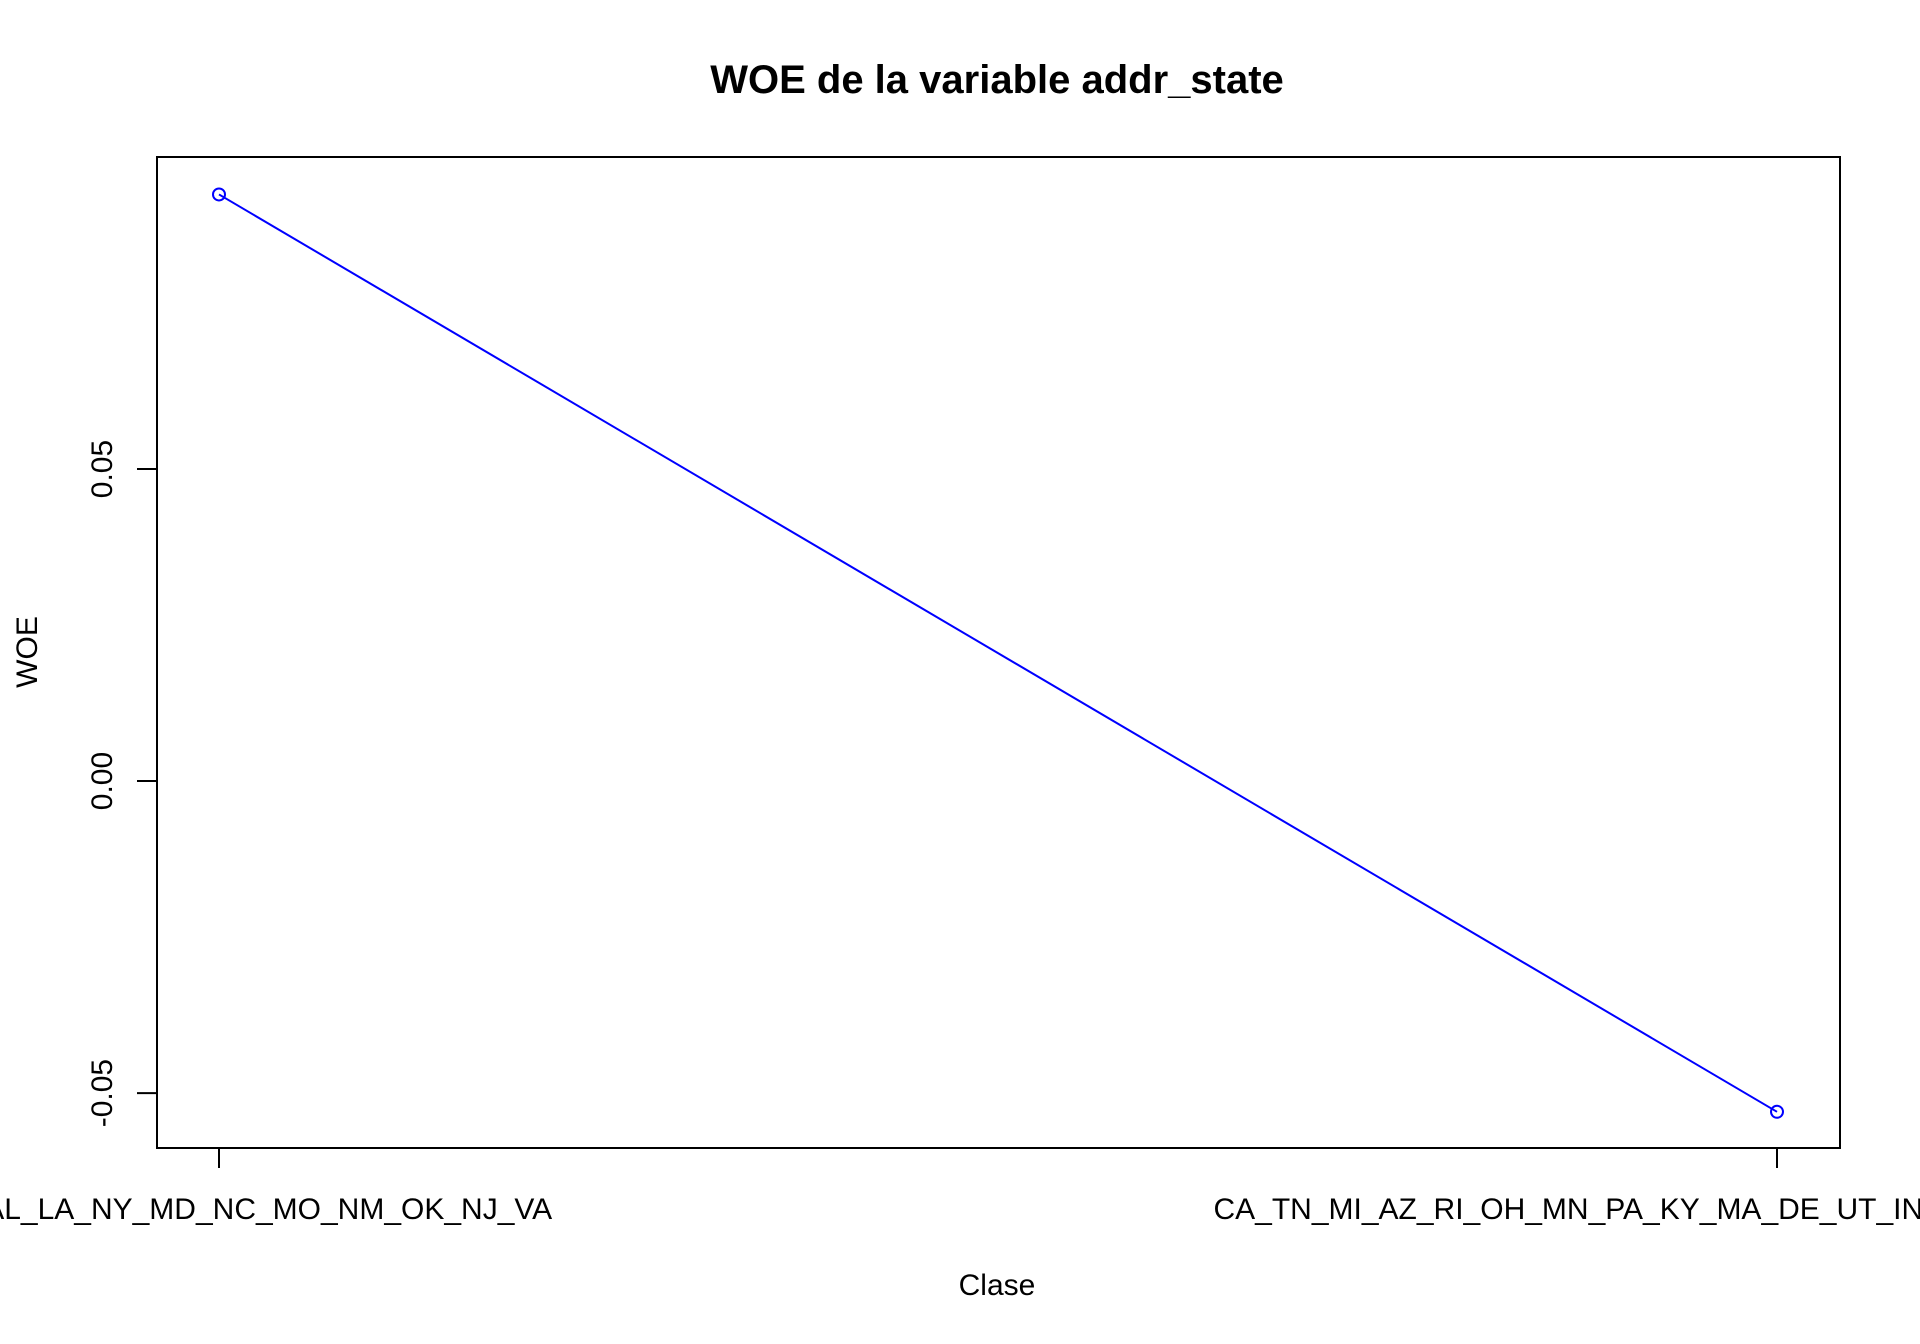  What do you see at coordinates (997, 80) in the screenshot?
I see `chart-title: WOE de la variable addr_state` at bounding box center [997, 80].